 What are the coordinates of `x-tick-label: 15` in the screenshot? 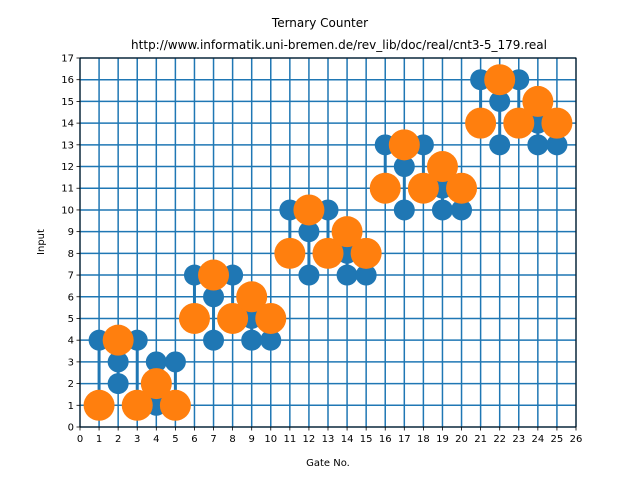 It's located at (366, 439).